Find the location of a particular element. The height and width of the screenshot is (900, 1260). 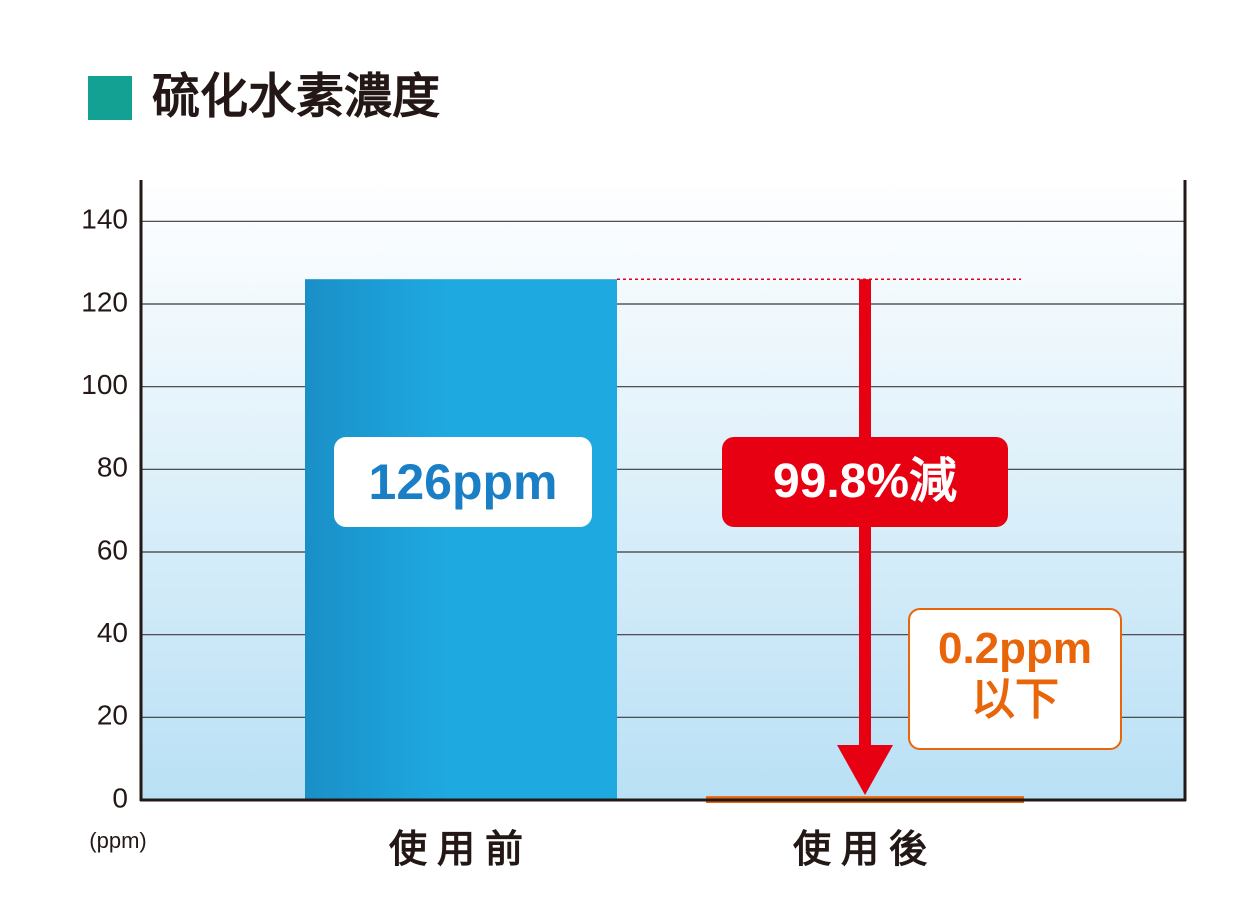

chart-title: 硫化水素濃度 is located at coordinates (296, 97).